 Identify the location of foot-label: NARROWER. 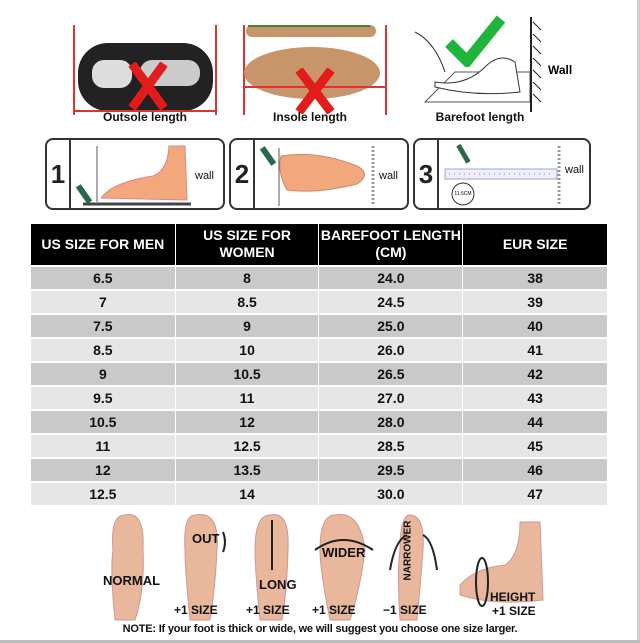
(408, 550).